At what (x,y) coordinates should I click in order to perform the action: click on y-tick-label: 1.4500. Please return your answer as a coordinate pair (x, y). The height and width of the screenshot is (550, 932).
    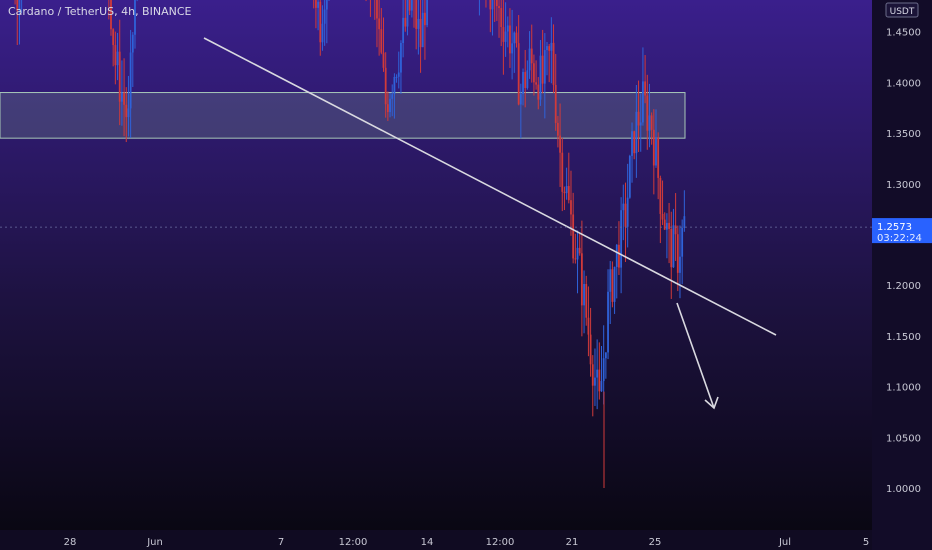
    Looking at the image, I should click on (903, 33).